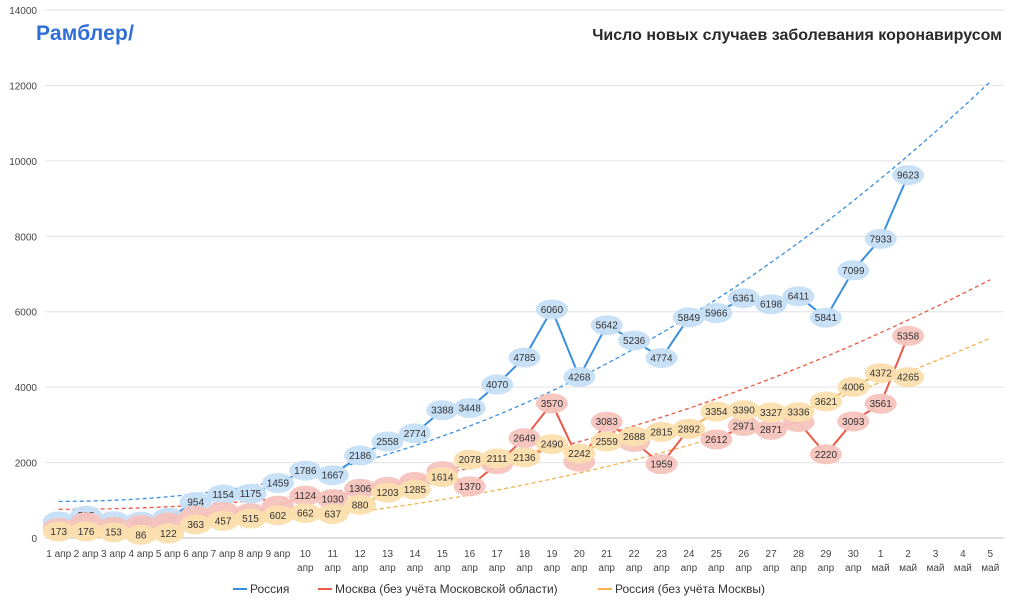 The height and width of the screenshot is (605, 1024). Describe the element at coordinates (908, 176) in the screenshot. I see `data-label: 9623` at that location.